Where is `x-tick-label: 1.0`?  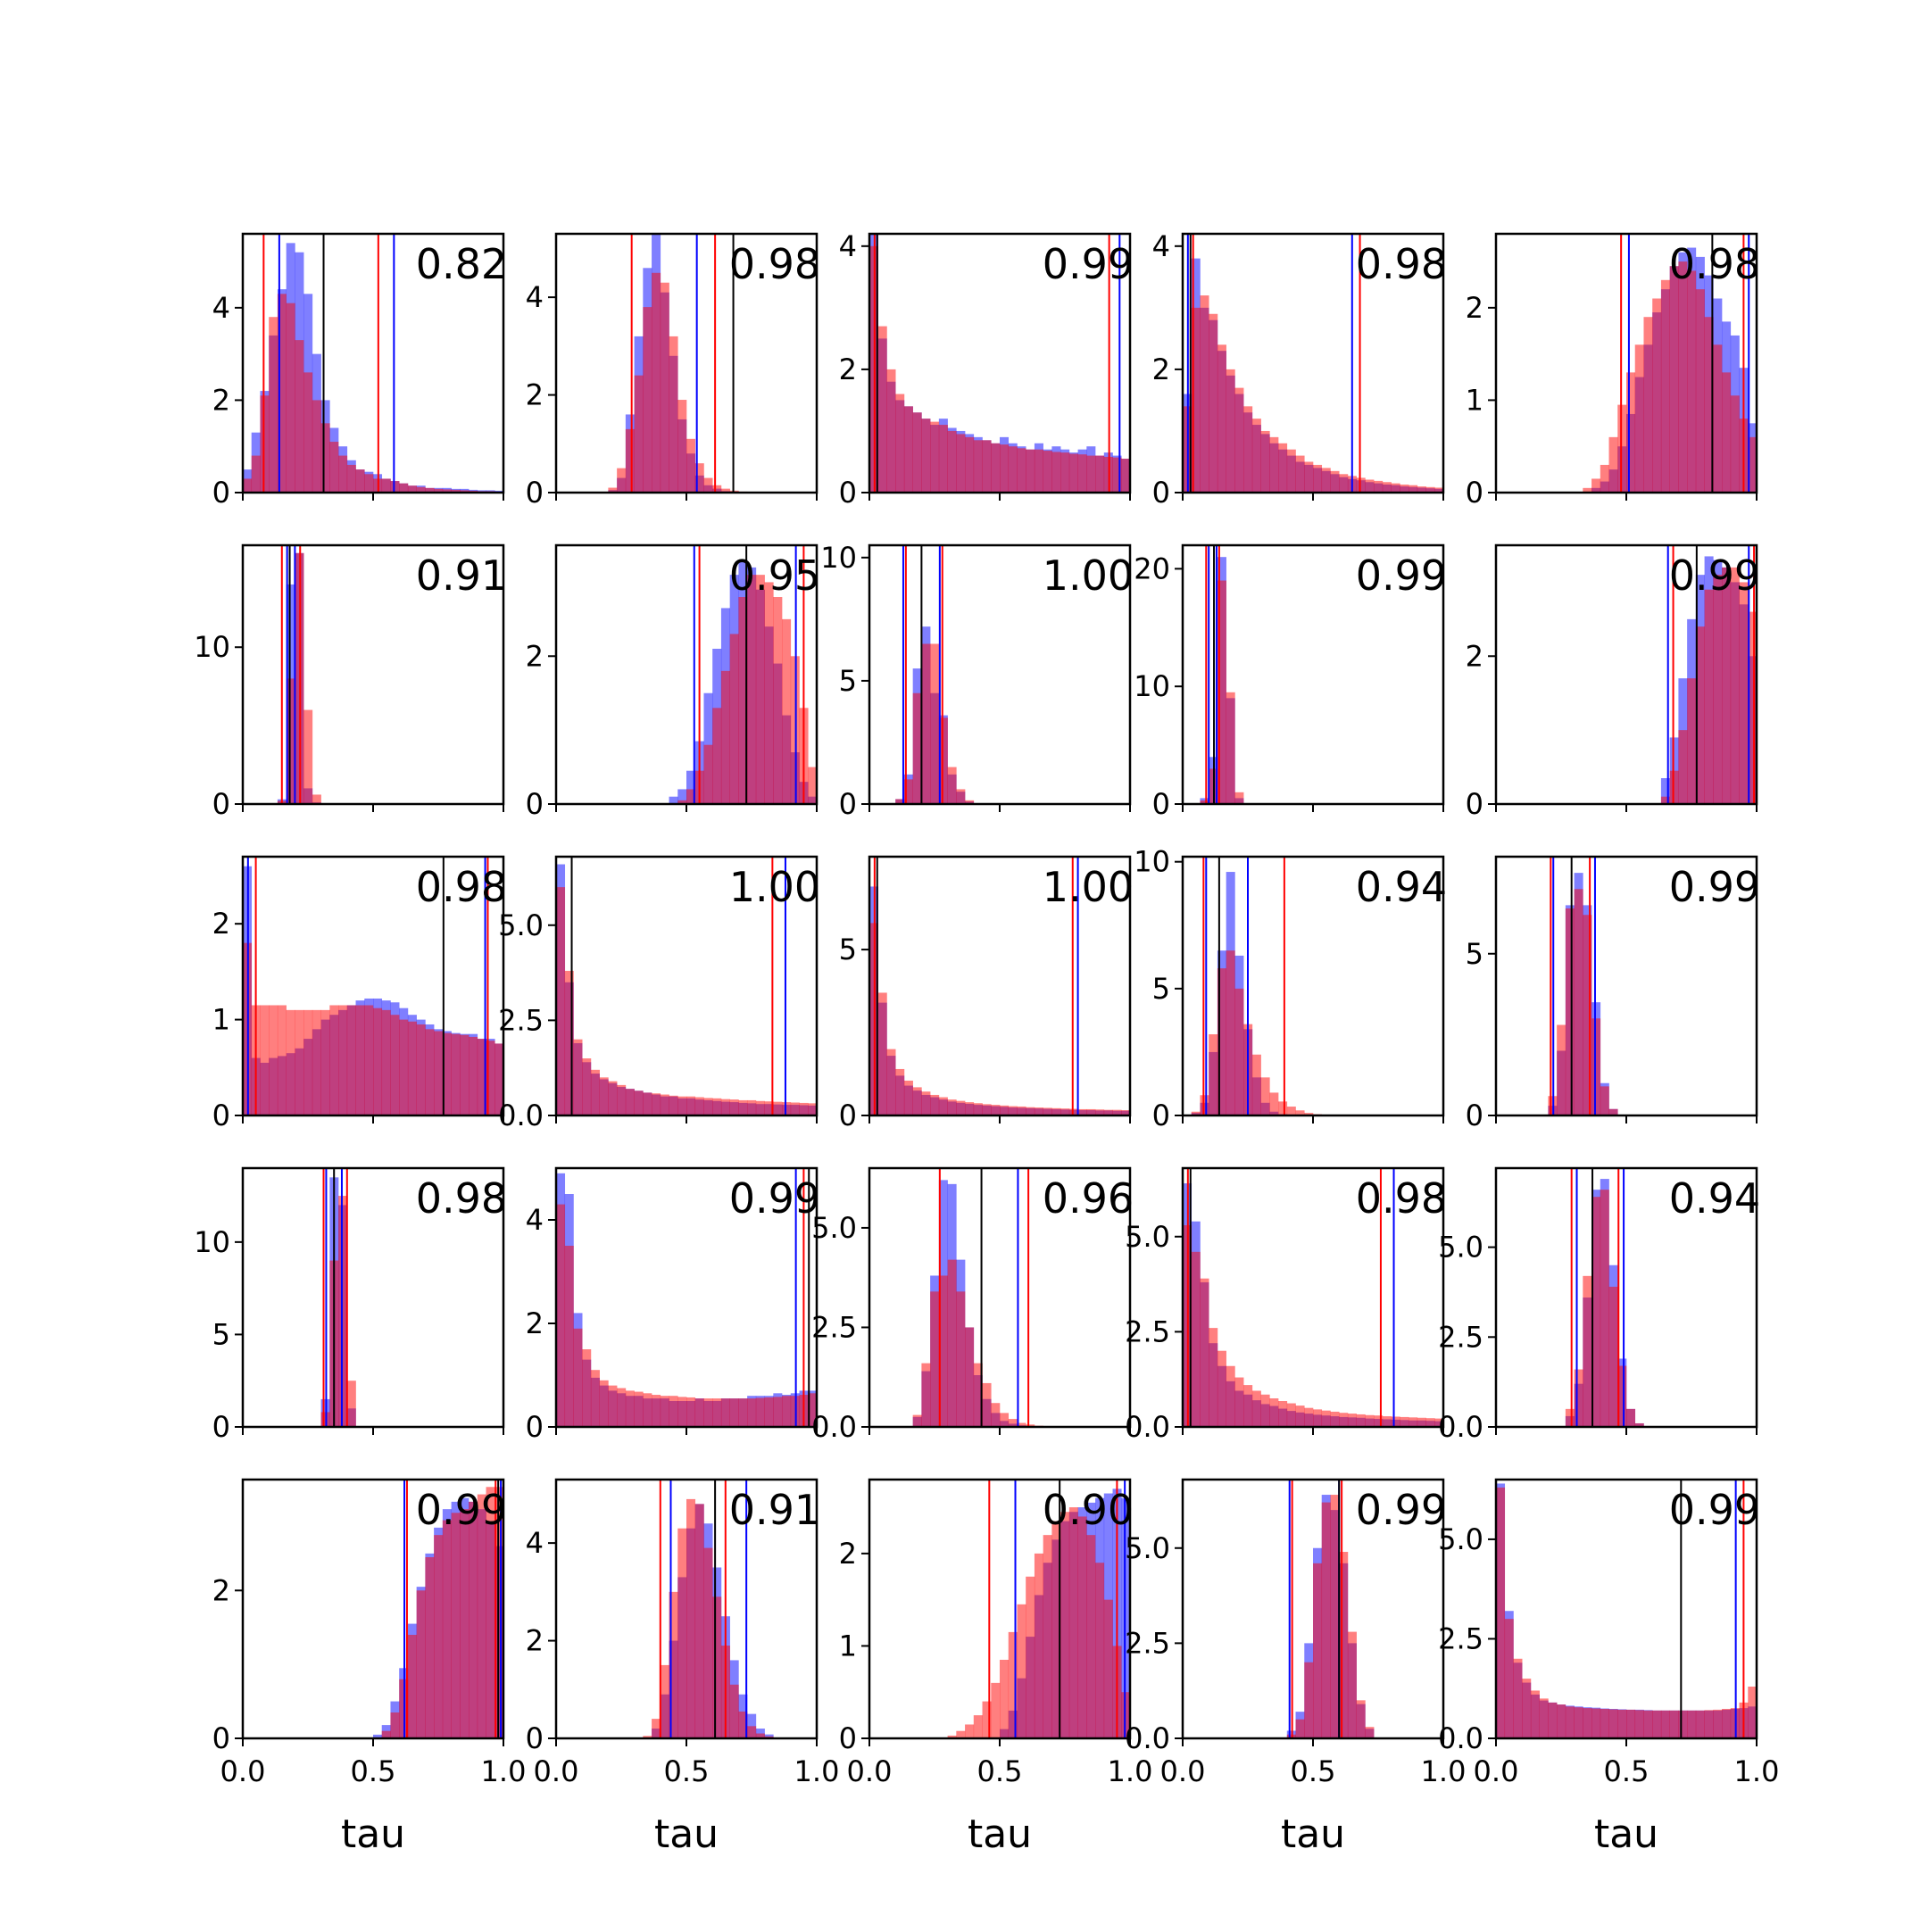 x-tick-label: 1.0 is located at coordinates (1130, 1771).